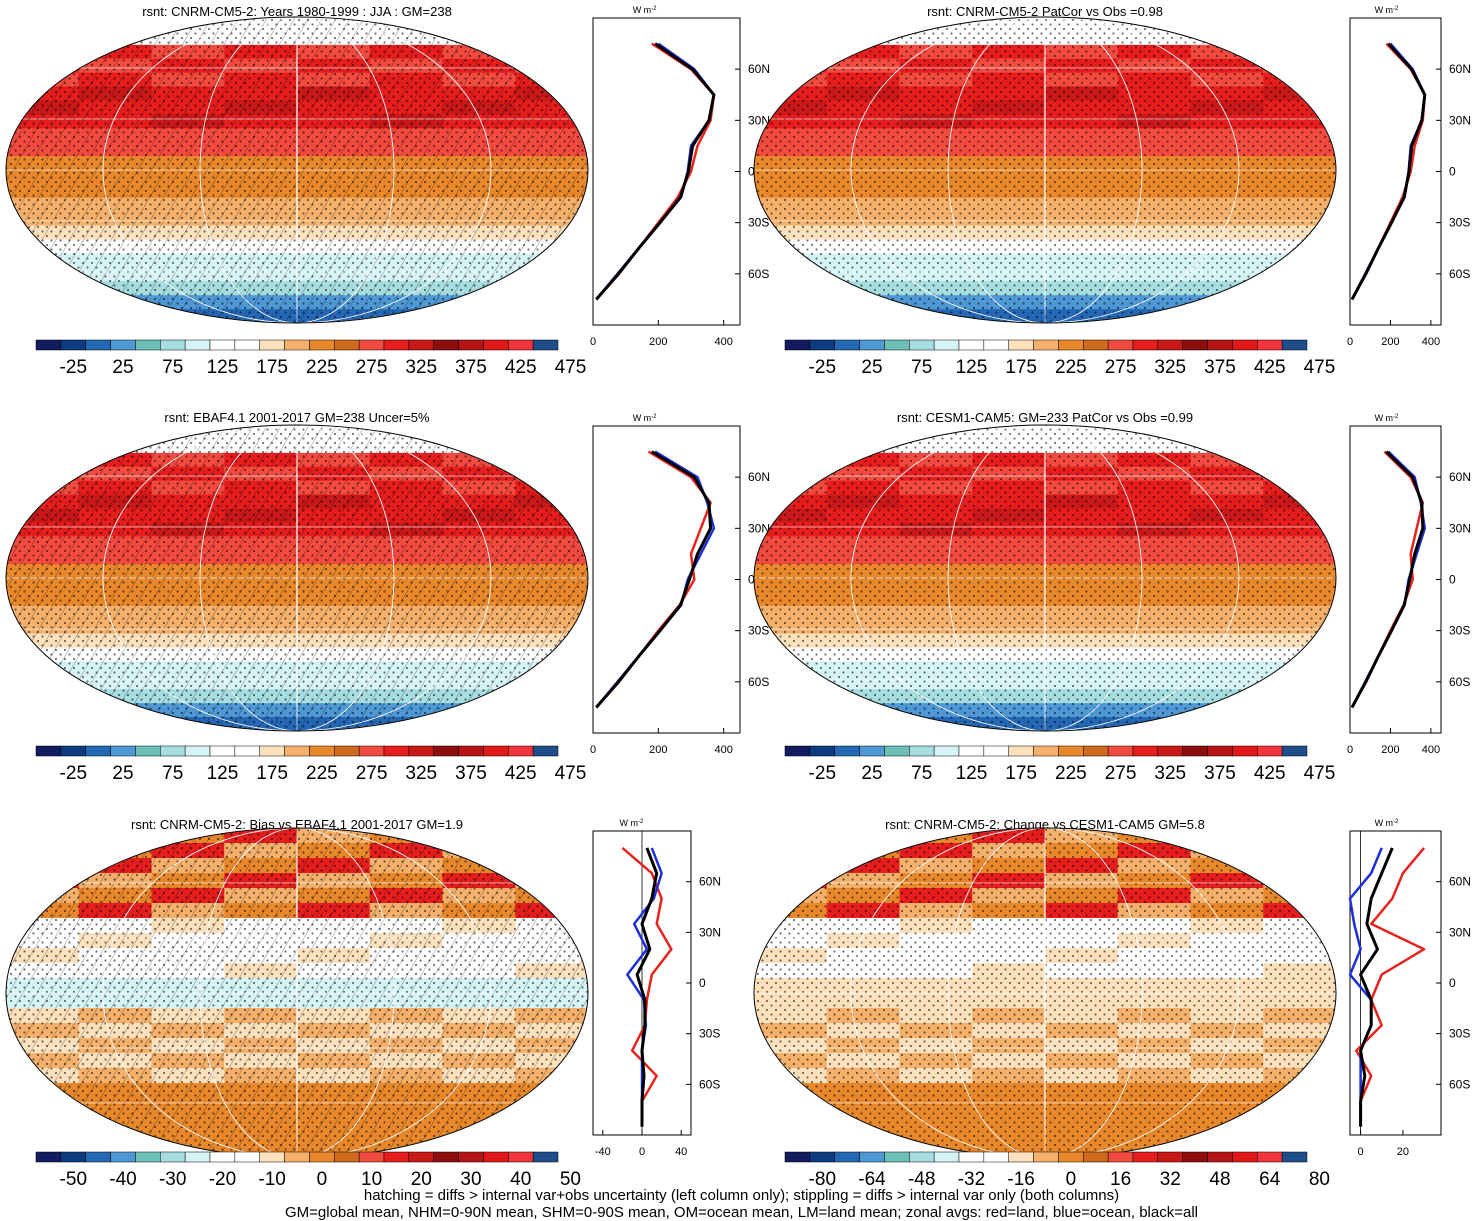 The height and width of the screenshot is (1221, 1483). Describe the element at coordinates (872, 1179) in the screenshot. I see `colorbar-label: -64` at that location.